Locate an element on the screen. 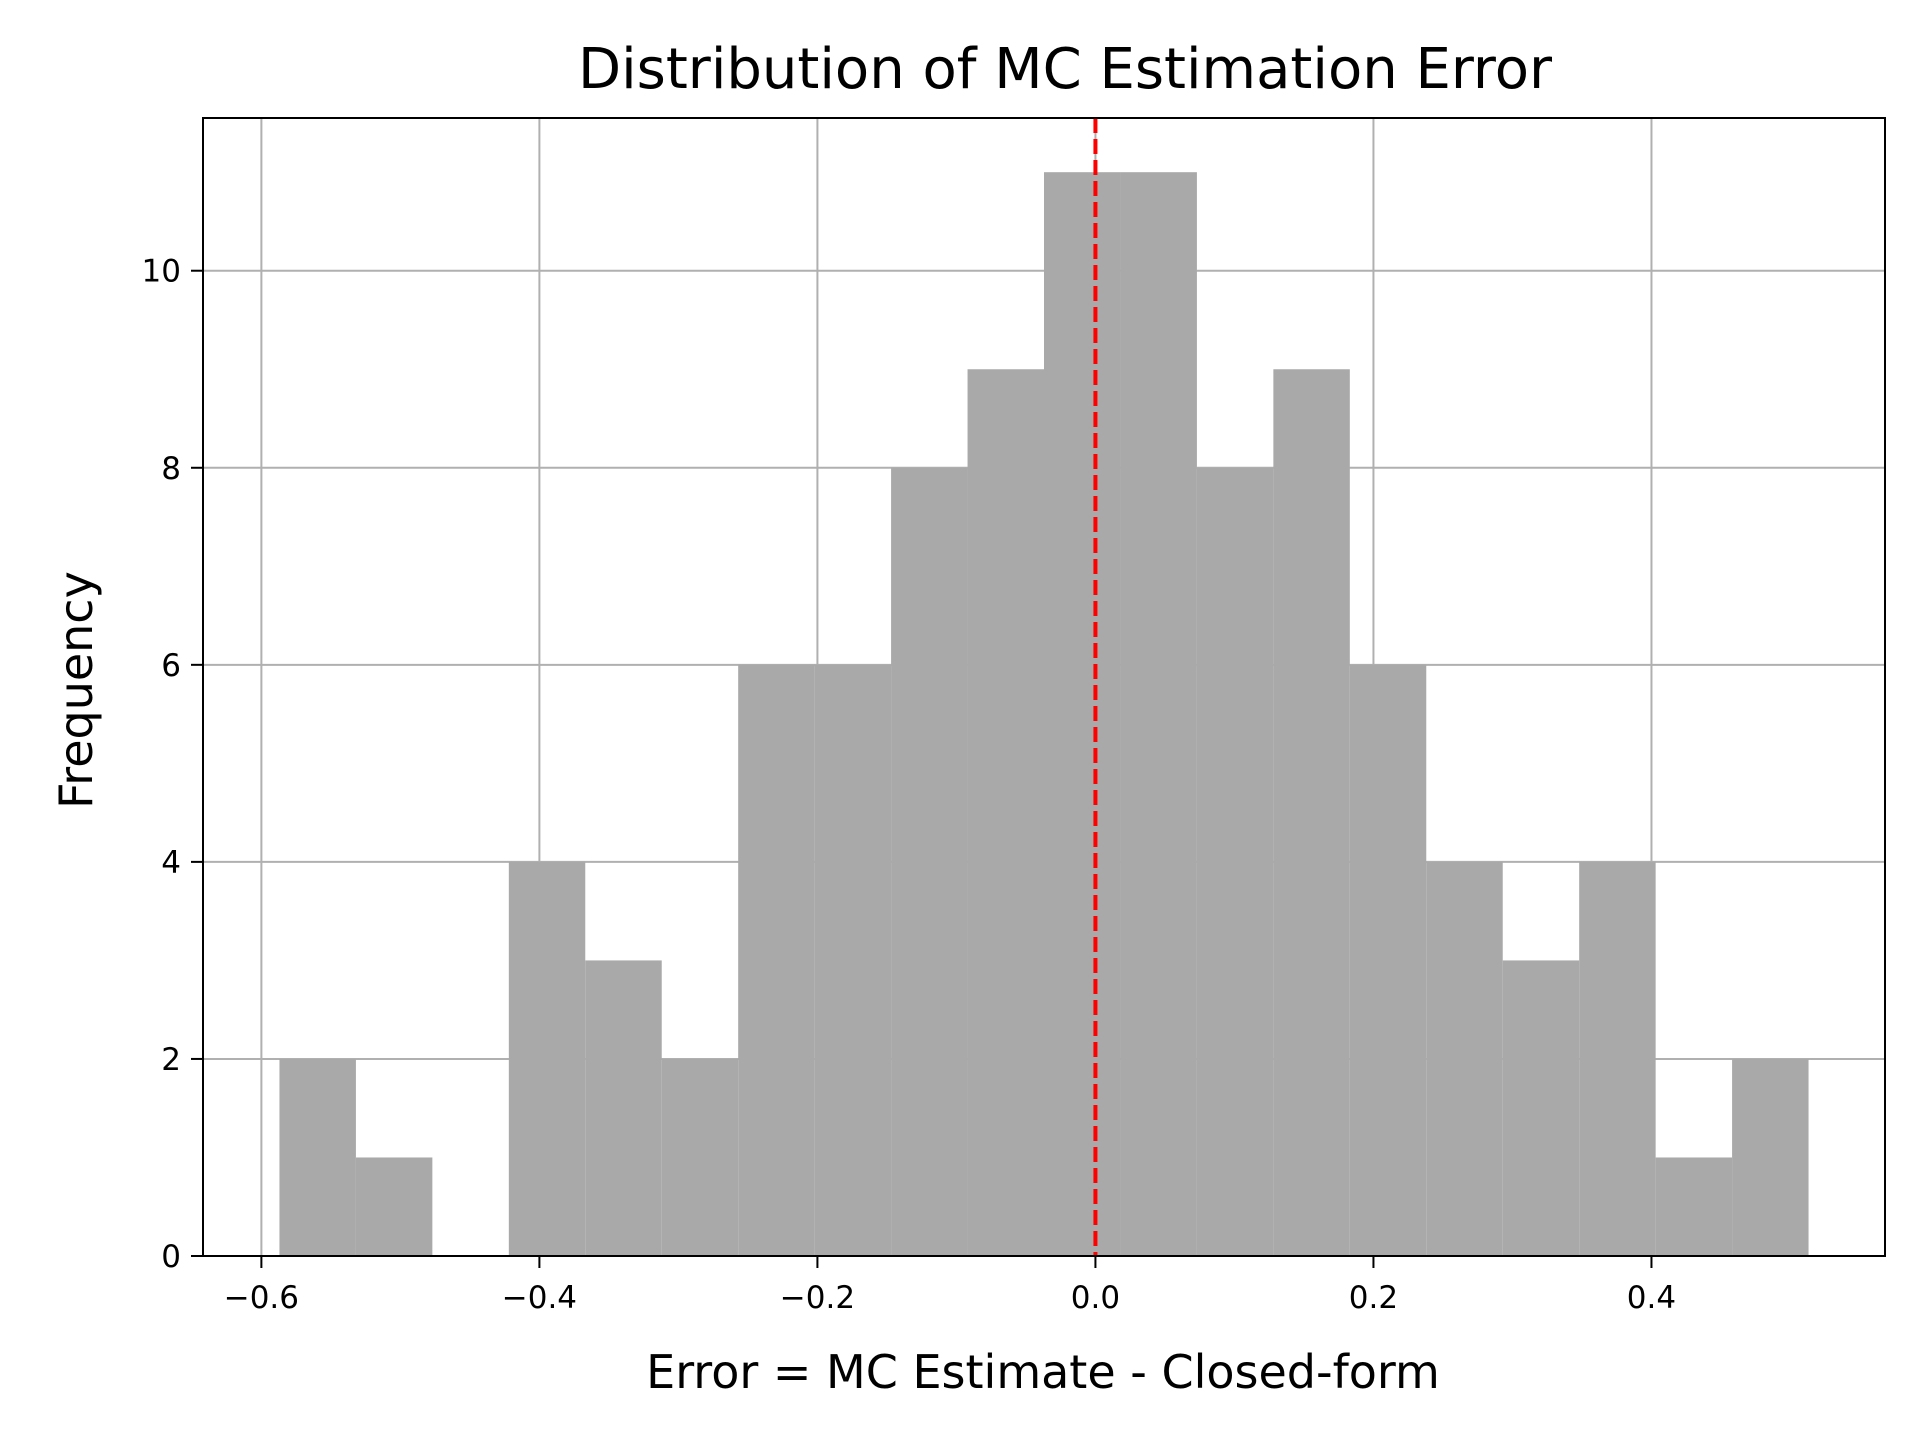 The image size is (1920, 1440). chart-title: Distribution of MC Estimation Error is located at coordinates (1065, 69).